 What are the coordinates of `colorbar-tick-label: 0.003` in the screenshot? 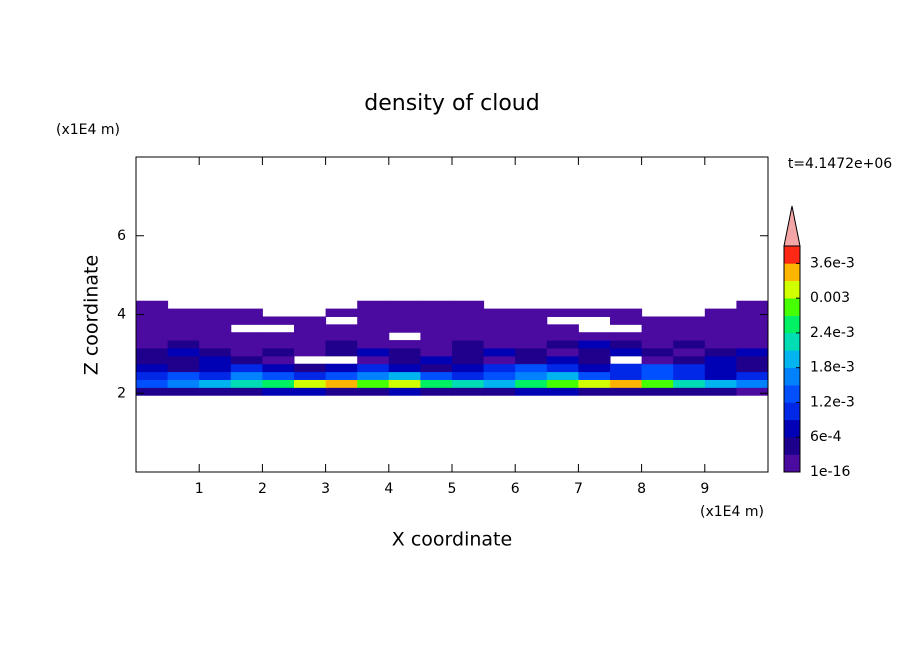 It's located at (830, 298).